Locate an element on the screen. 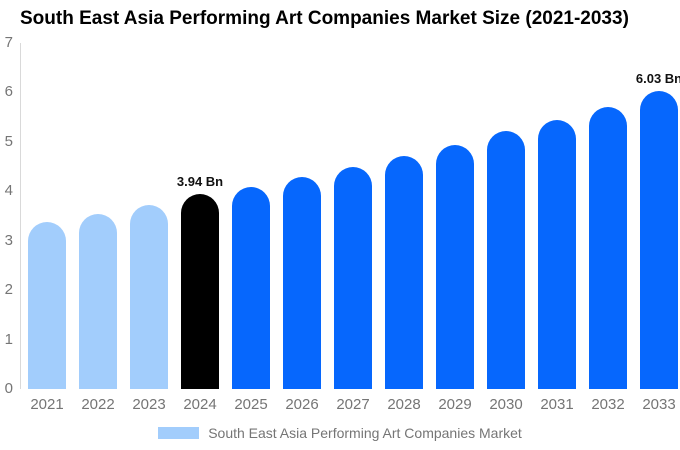 Image resolution: width=680 pixels, height=450 pixels. bar-column-2023: 2023 is located at coordinates (149, 308).